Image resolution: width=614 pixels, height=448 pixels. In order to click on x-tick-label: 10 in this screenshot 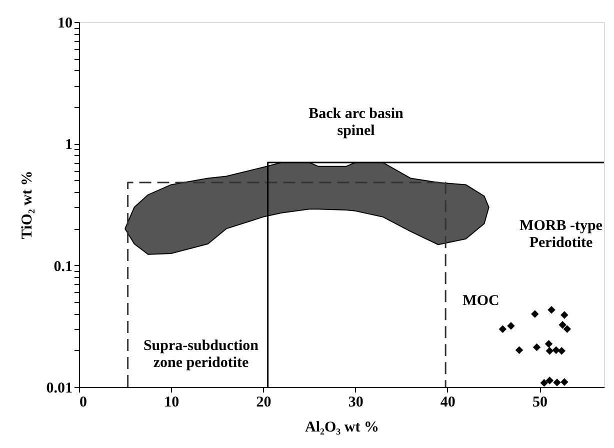, I will do `click(172, 402)`.